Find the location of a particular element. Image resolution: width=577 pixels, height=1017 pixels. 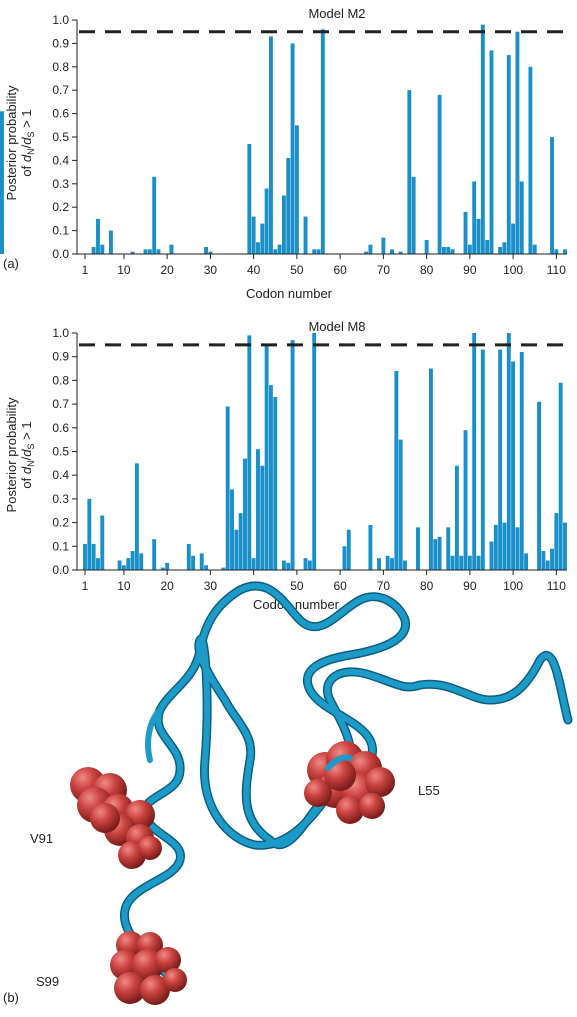

residue-label-l55: L55 is located at coordinates (429, 790).